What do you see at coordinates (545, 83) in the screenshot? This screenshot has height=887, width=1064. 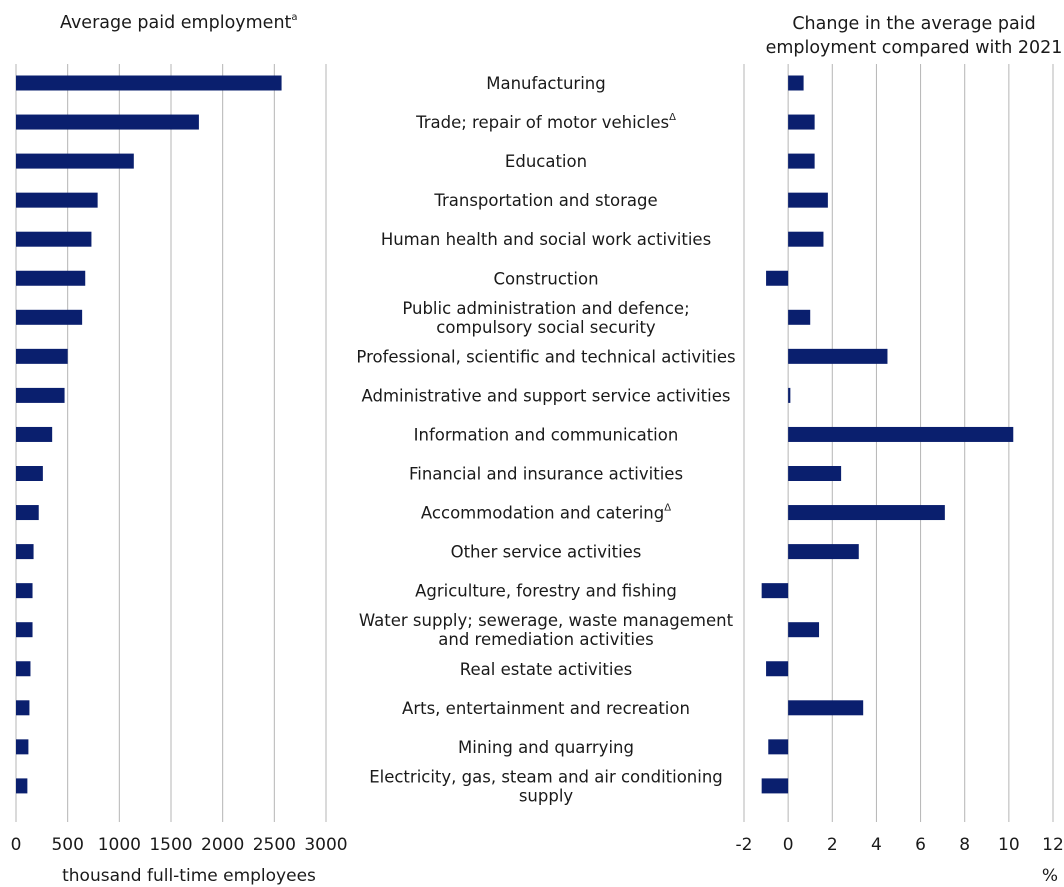 I see `category-label: Manufacturing` at bounding box center [545, 83].